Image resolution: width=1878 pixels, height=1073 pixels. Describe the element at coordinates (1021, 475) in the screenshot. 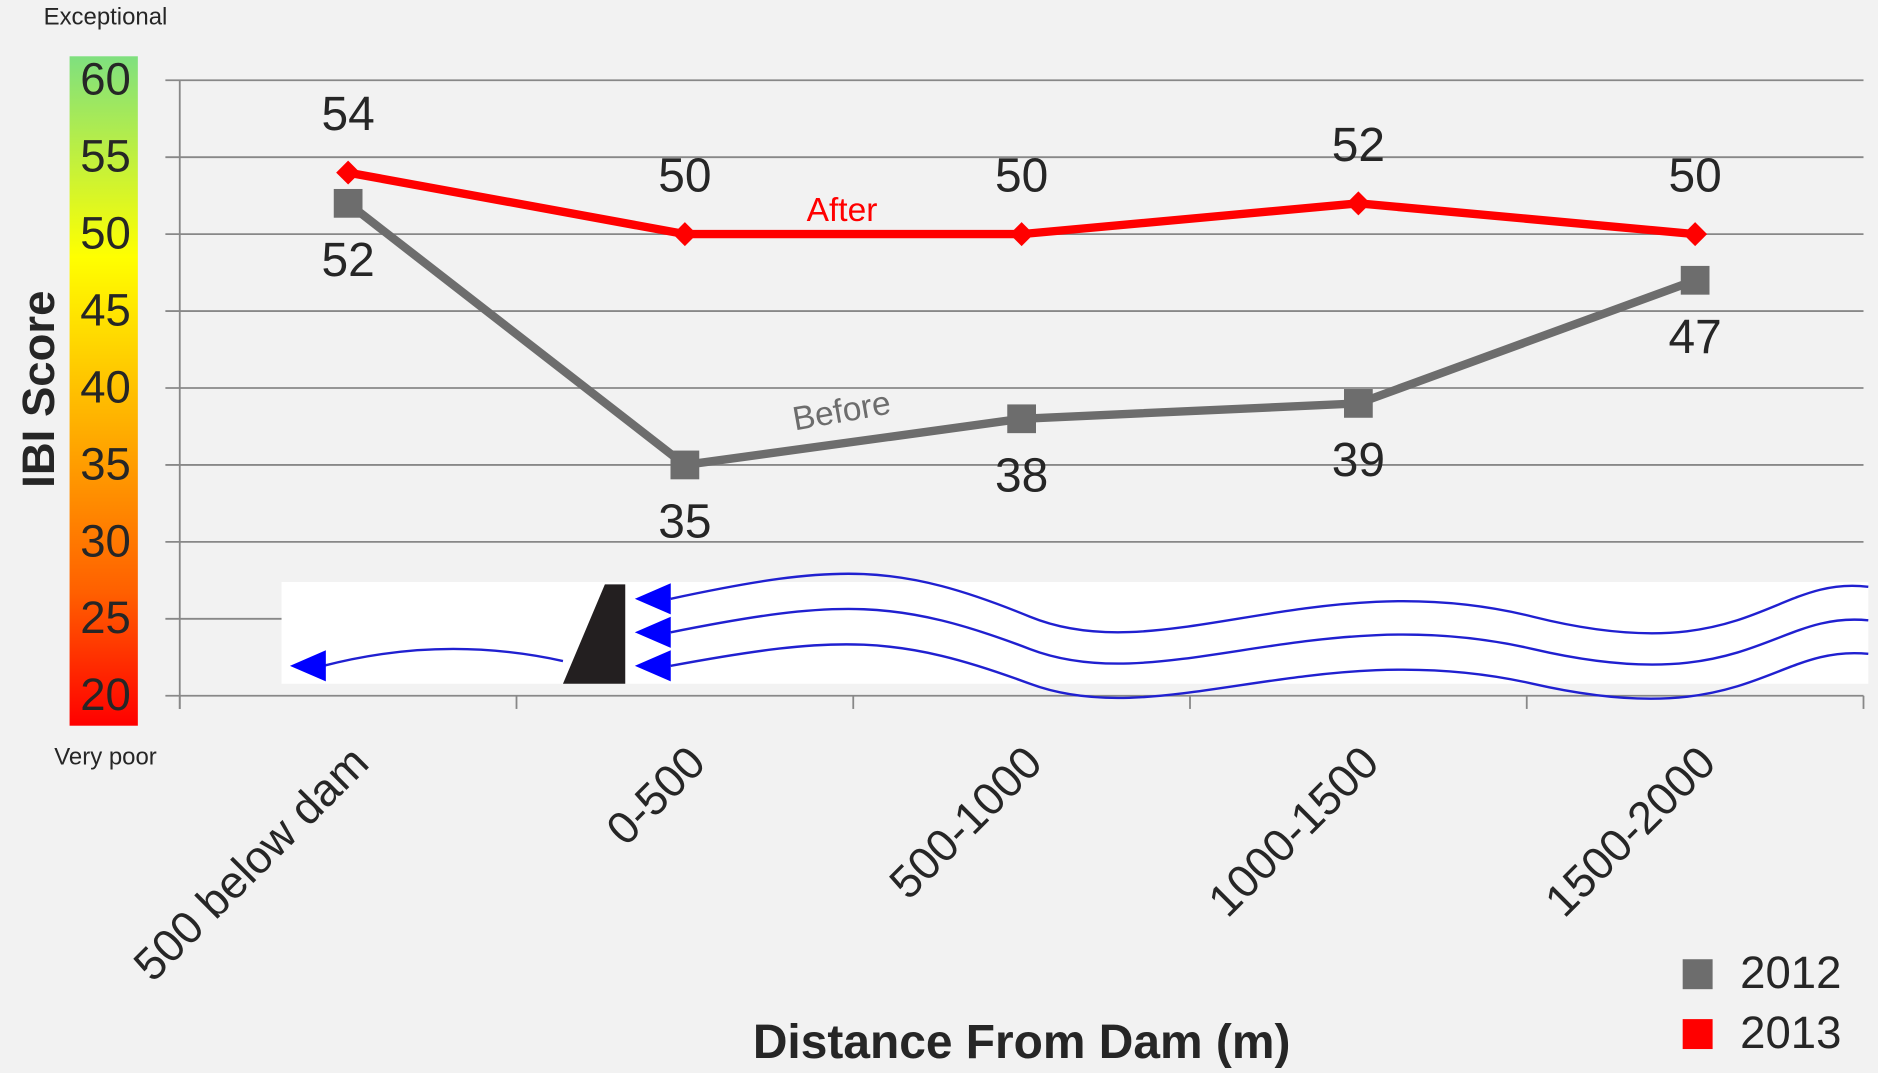

I see `data-label: 38` at that location.